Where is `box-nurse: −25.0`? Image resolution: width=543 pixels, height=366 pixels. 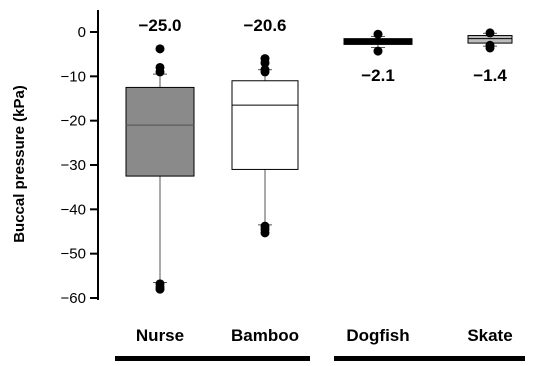
box-nurse: −25.0 is located at coordinates (160, 155).